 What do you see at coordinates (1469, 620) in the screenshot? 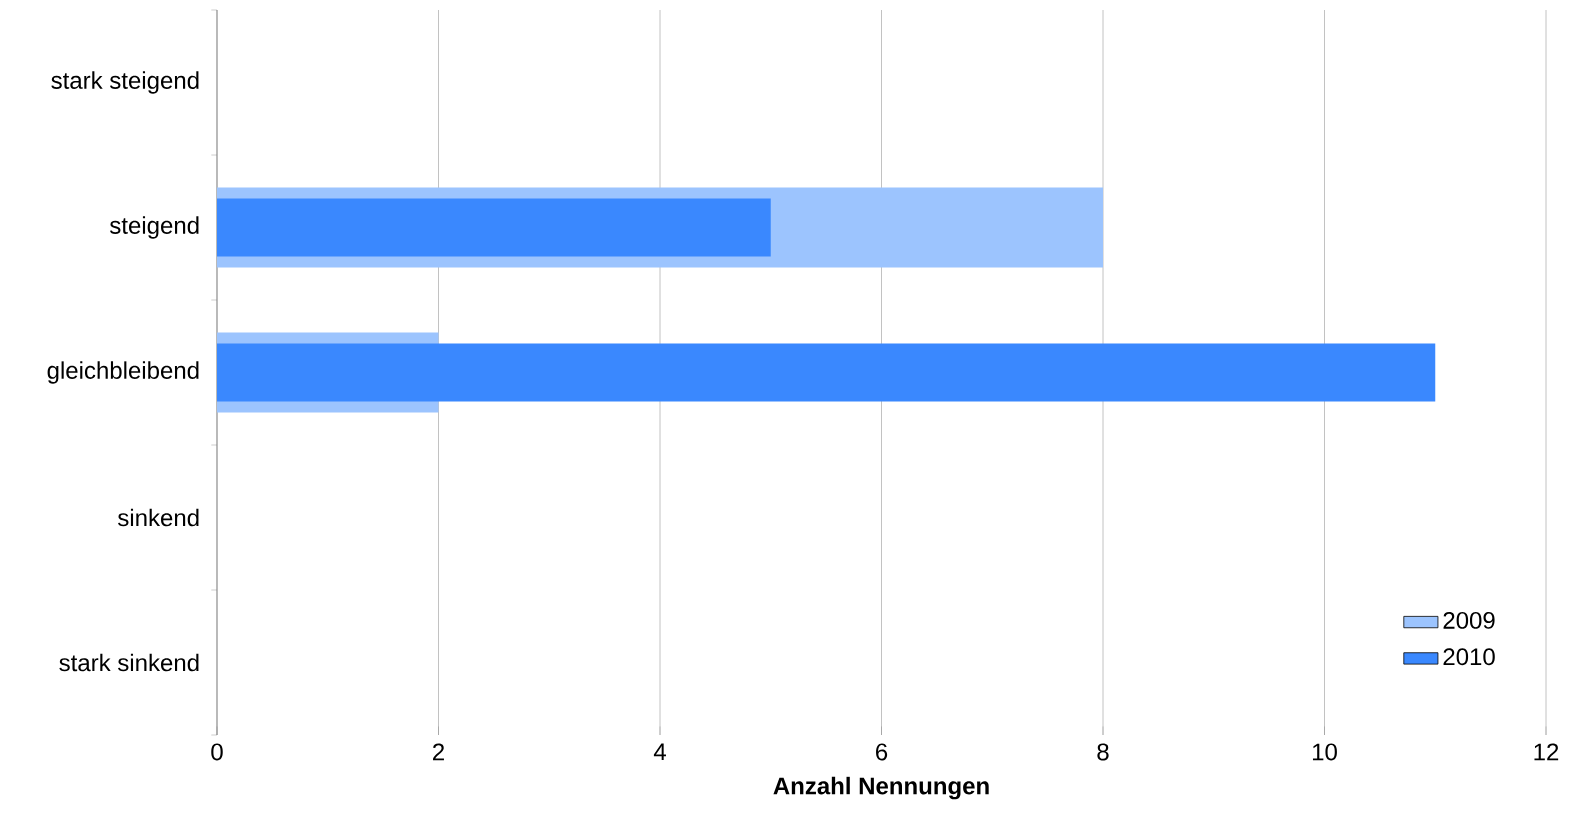
I see `legend-label: 2009` at bounding box center [1469, 620].